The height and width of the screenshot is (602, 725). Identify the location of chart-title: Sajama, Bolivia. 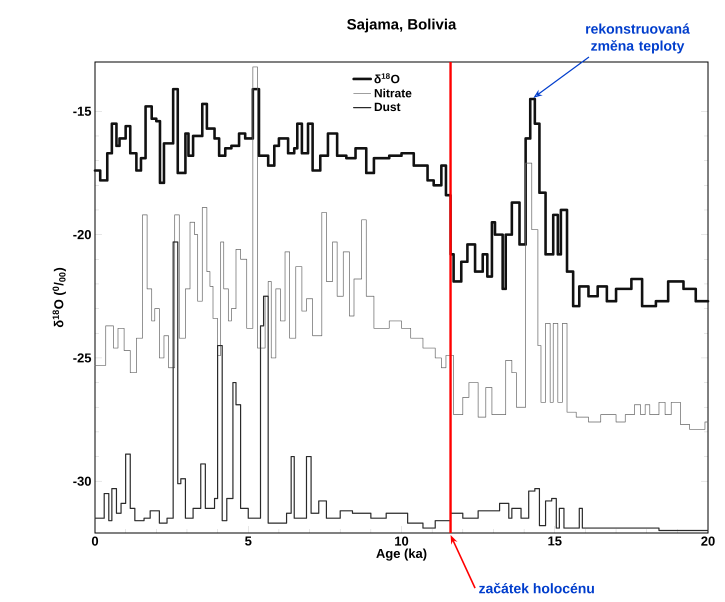
(401, 25).